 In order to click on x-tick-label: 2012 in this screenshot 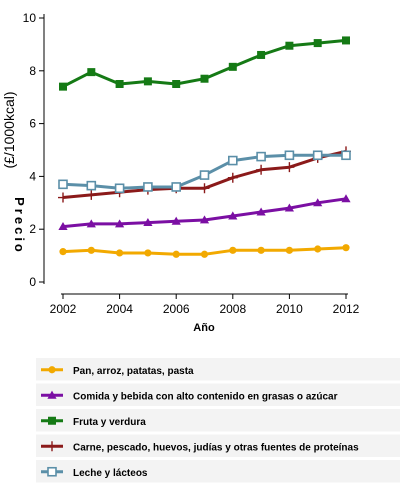, I will do `click(346, 309)`.